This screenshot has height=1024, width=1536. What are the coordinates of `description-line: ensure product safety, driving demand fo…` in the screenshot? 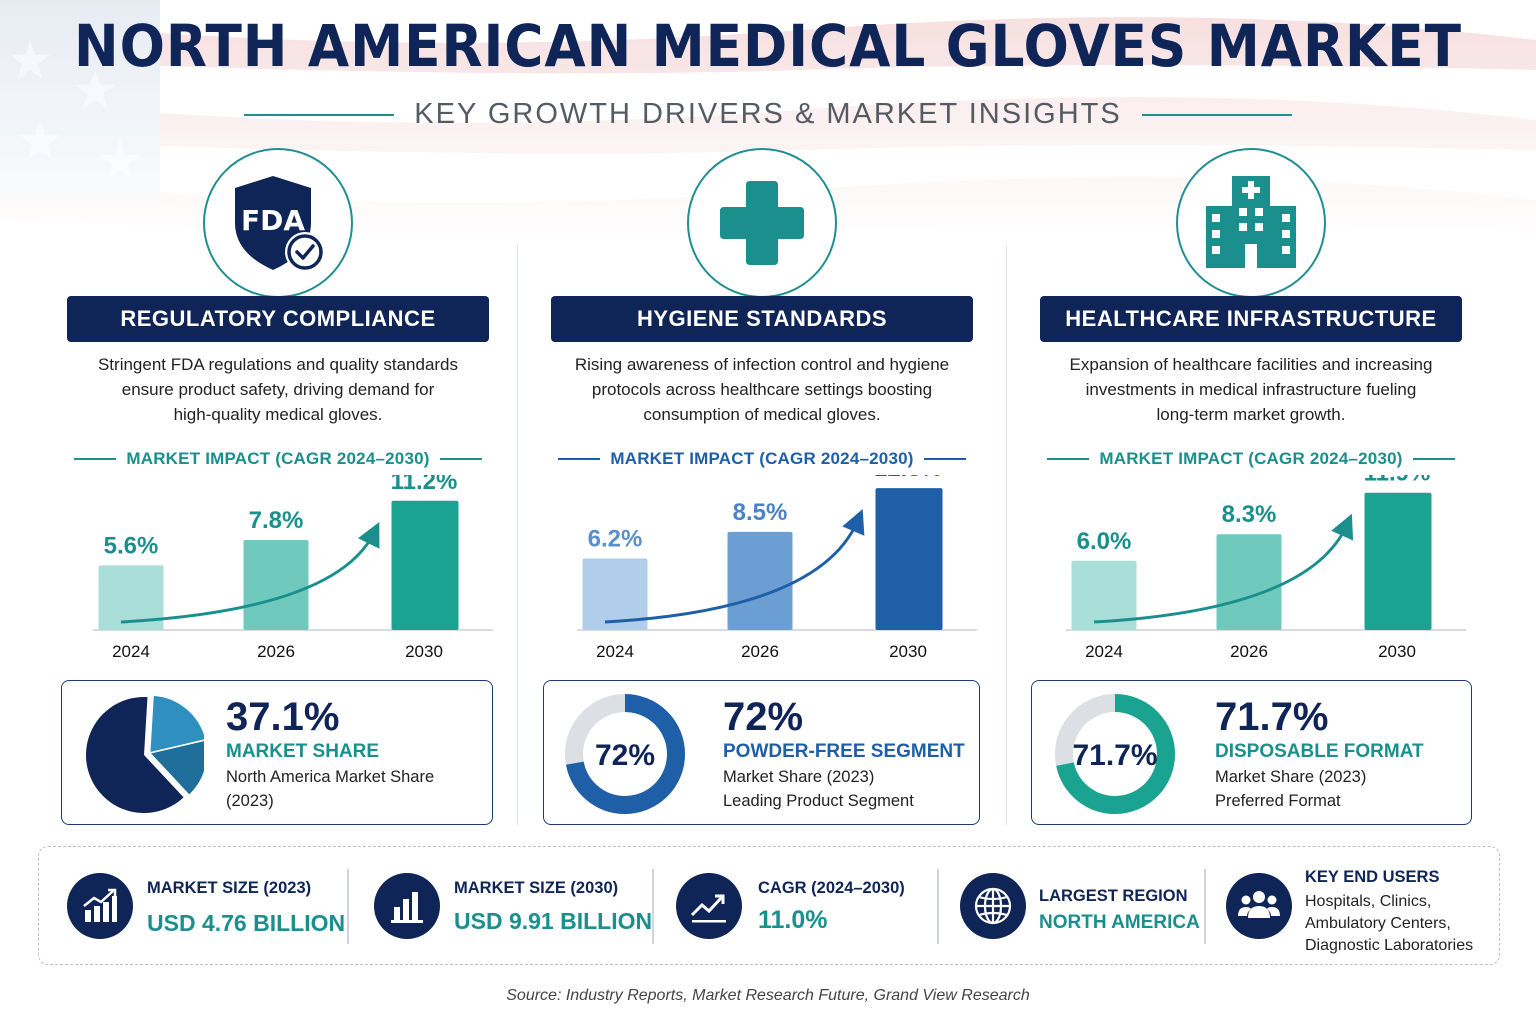 It's located at (278, 389).